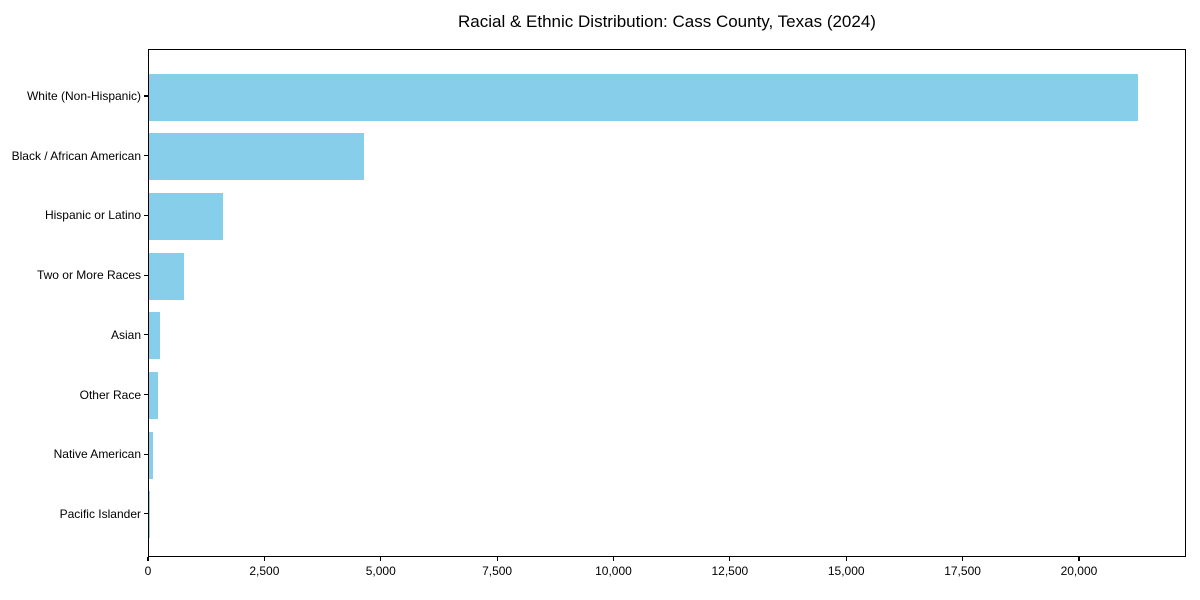 This screenshot has width=1200, height=600. I want to click on y-tick-mark-hispanic-or-latino, so click(146, 215).